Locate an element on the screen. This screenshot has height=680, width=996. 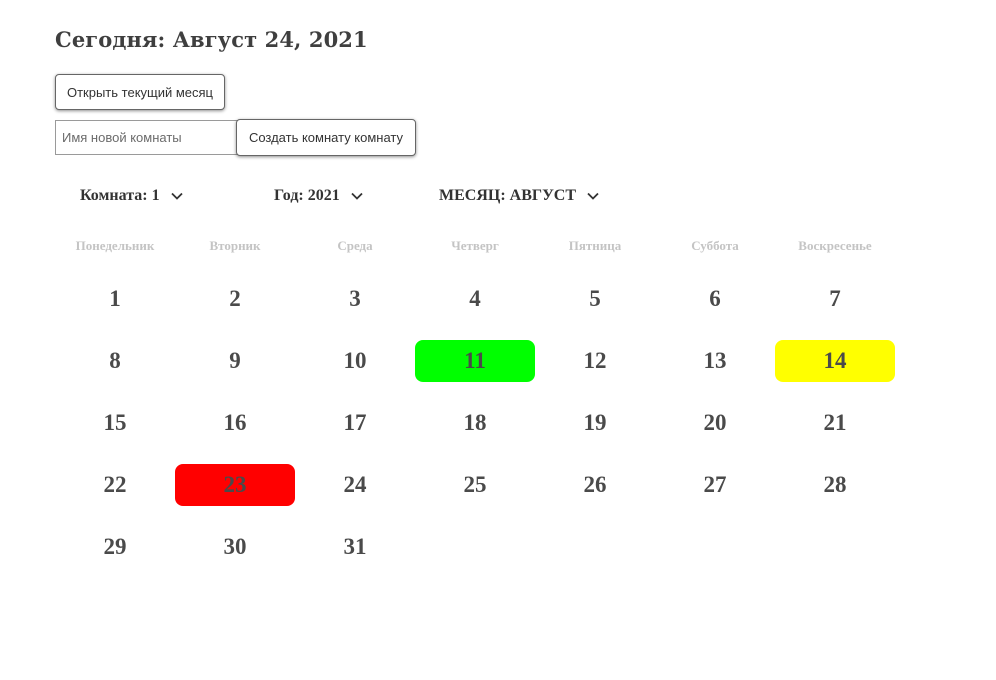
calendar-day-number: 6 is located at coordinates (715, 298).